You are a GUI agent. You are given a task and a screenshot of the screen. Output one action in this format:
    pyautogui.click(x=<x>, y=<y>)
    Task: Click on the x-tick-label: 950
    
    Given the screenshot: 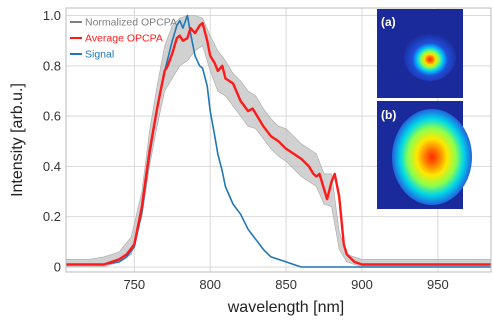 What is the action you would take?
    pyautogui.click(x=438, y=284)
    